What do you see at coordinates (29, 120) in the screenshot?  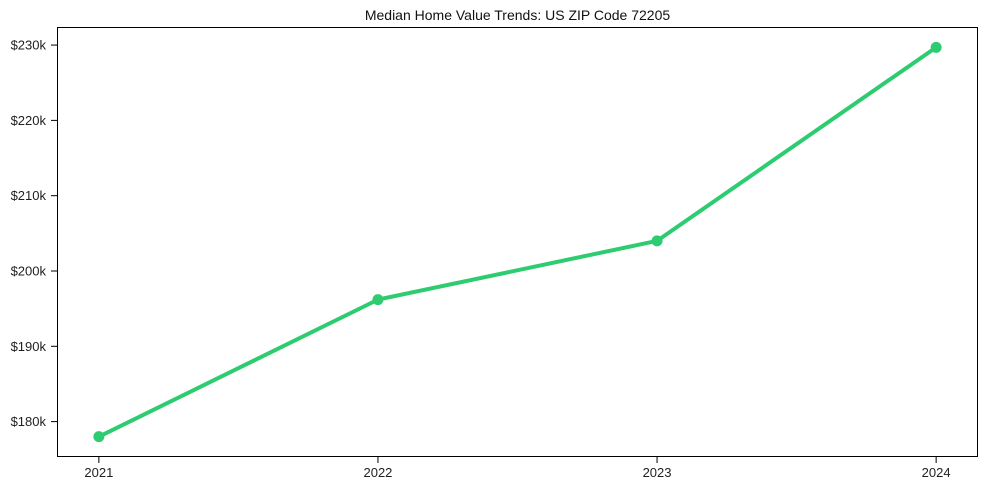 I see `y-tick-label: $220k` at bounding box center [29, 120].